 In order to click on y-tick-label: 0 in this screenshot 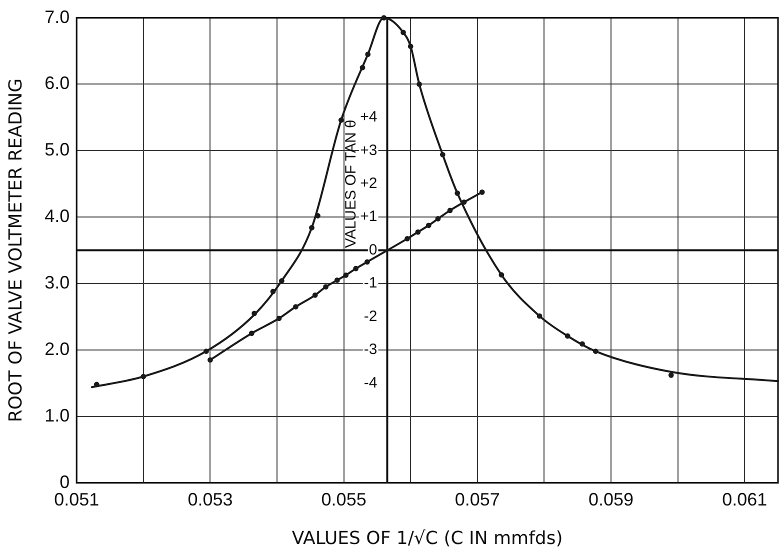, I will do `click(65, 482)`.